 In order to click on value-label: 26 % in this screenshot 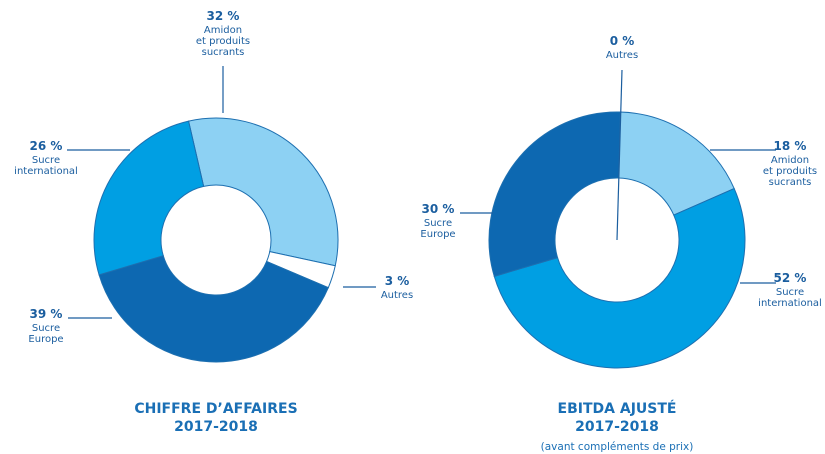, I will do `click(46, 146)`.